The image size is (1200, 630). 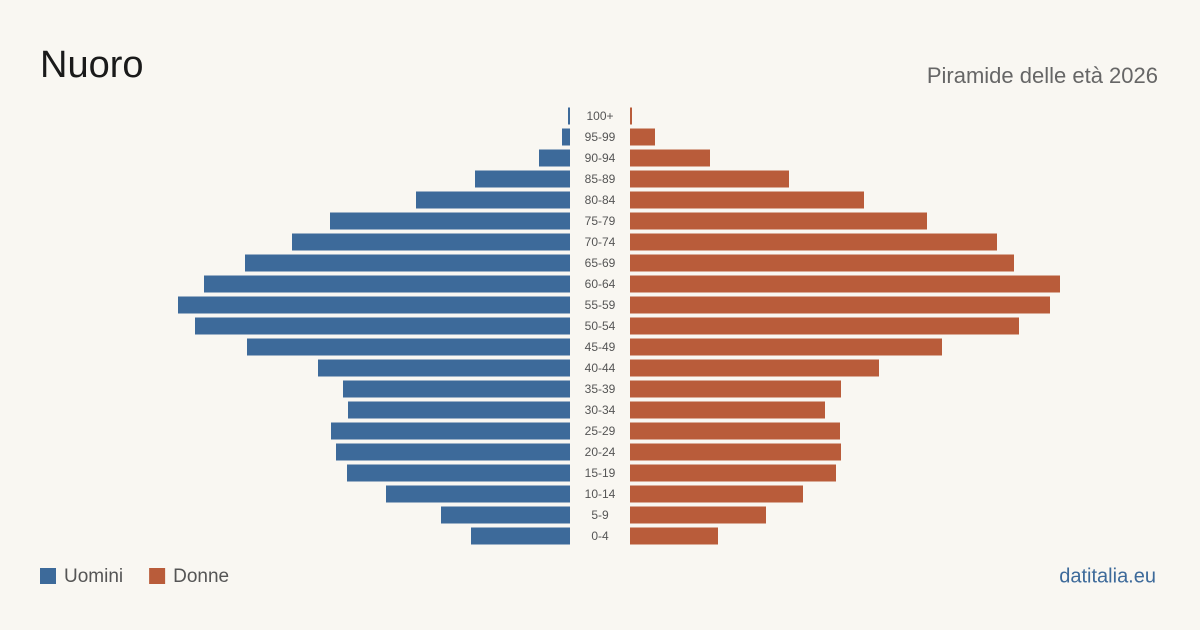 What do you see at coordinates (93, 576) in the screenshot?
I see `legend-label: Uomini` at bounding box center [93, 576].